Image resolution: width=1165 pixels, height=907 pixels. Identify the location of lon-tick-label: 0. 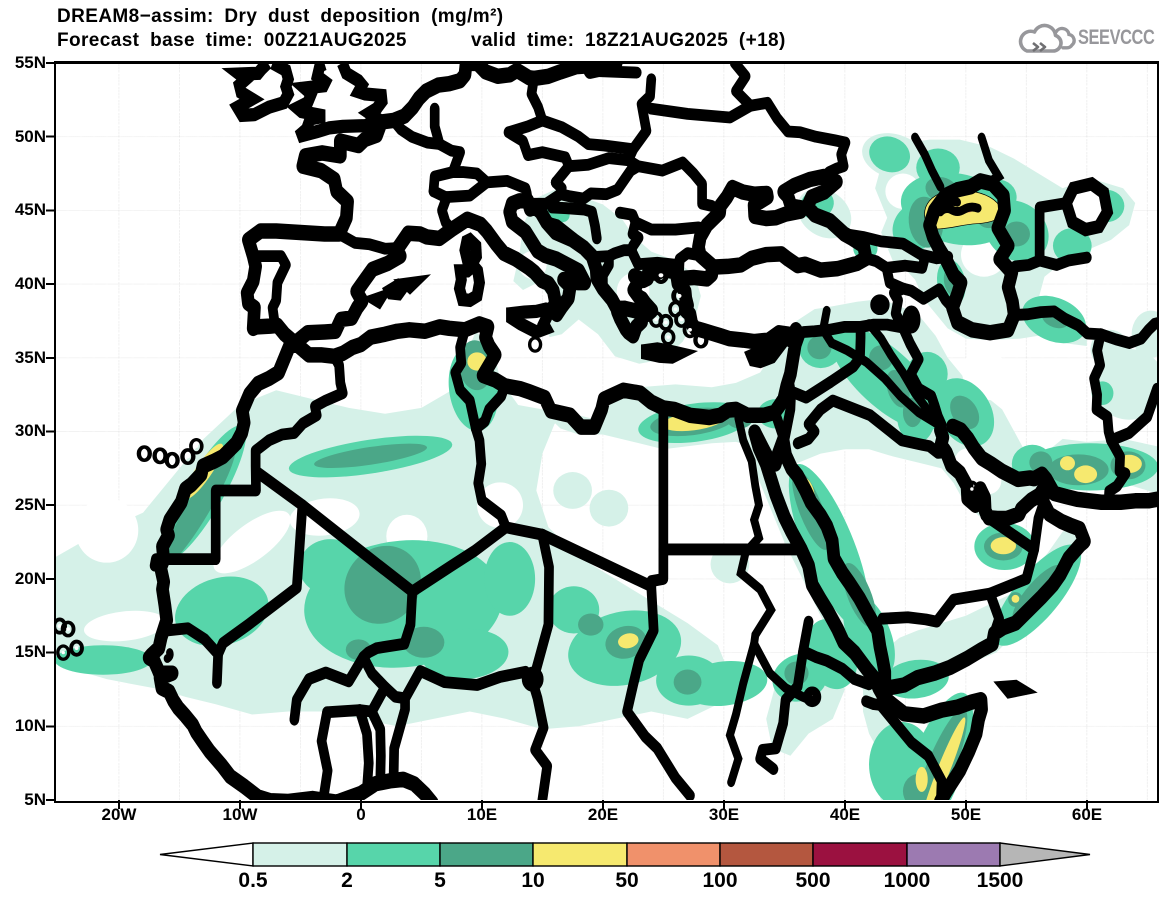
(361, 814).